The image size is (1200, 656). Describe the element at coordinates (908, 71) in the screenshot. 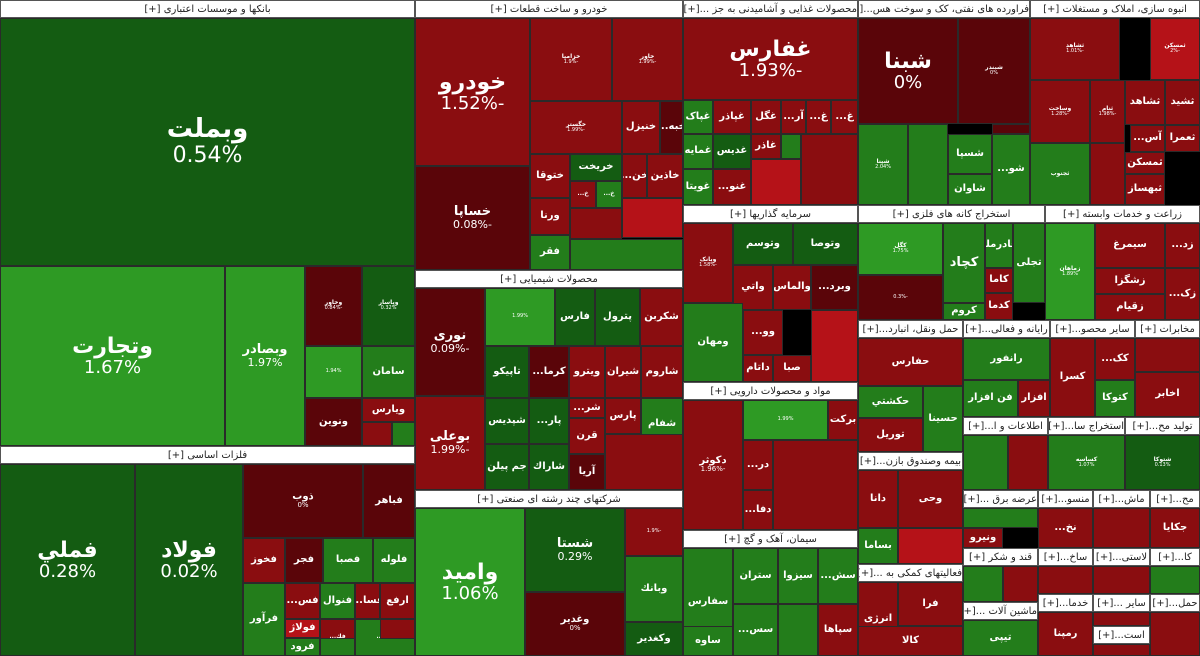

I see `stock-tile: شبنا 0%` at that location.